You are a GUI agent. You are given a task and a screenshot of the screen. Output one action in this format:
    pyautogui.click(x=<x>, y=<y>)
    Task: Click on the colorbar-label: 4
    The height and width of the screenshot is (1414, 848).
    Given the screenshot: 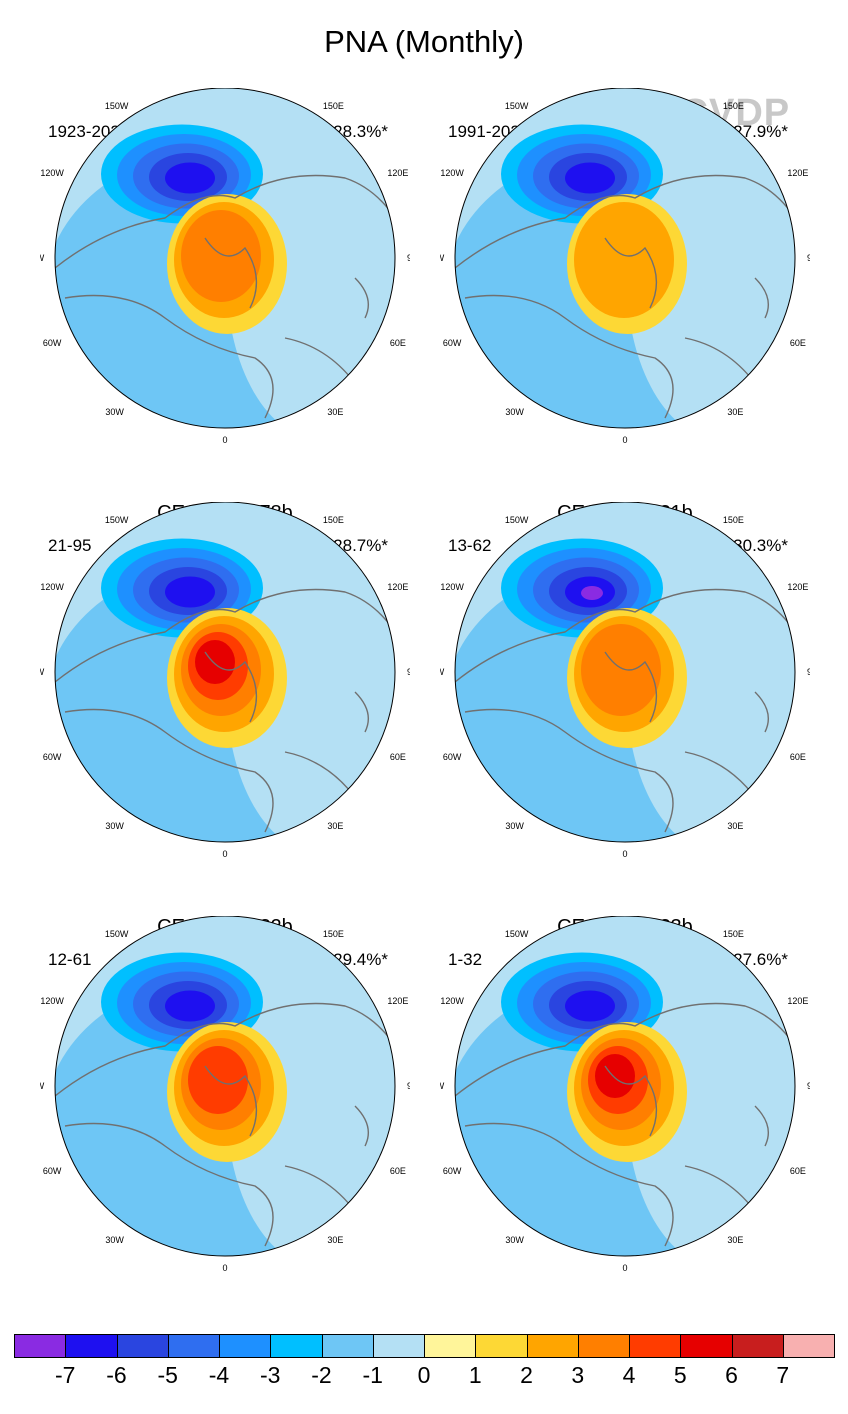 What is the action you would take?
    pyautogui.click(x=629, y=1375)
    